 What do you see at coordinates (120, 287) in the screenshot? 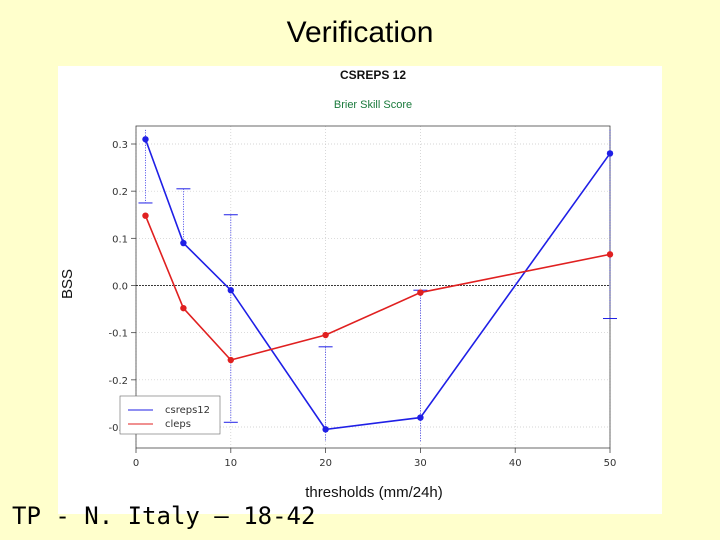
I see `y-tick-label: 0.0` at bounding box center [120, 287].